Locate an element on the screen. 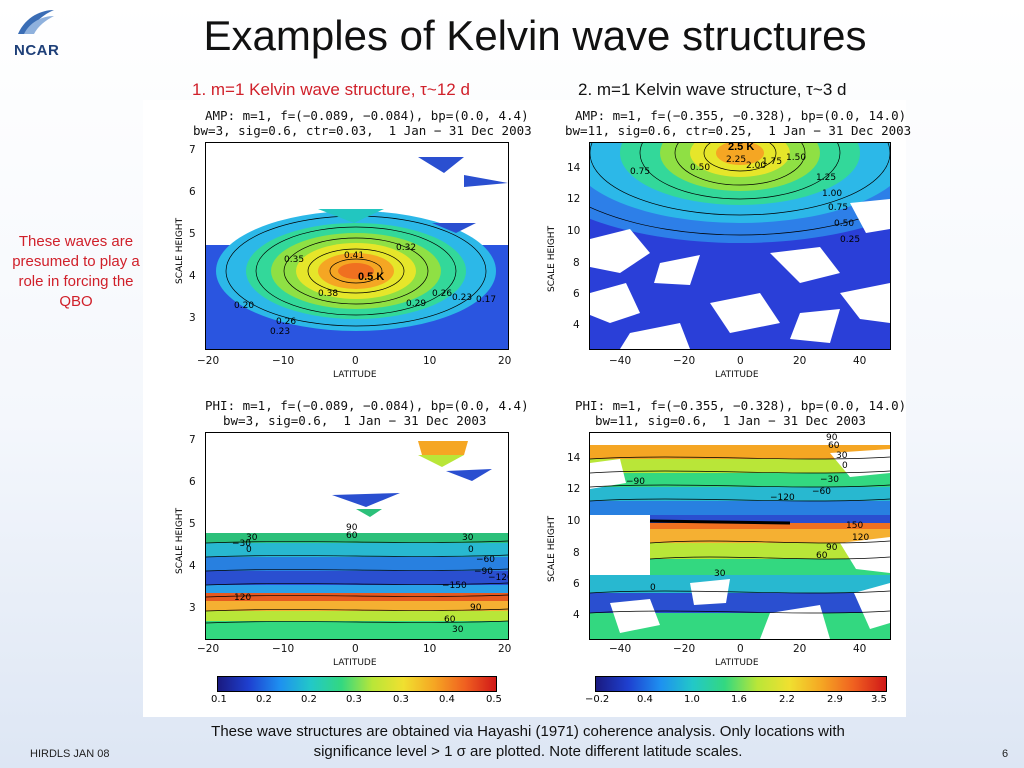 This screenshot has height=768, width=1024. ncar-swoosh-icon is located at coordinates (36, 22).